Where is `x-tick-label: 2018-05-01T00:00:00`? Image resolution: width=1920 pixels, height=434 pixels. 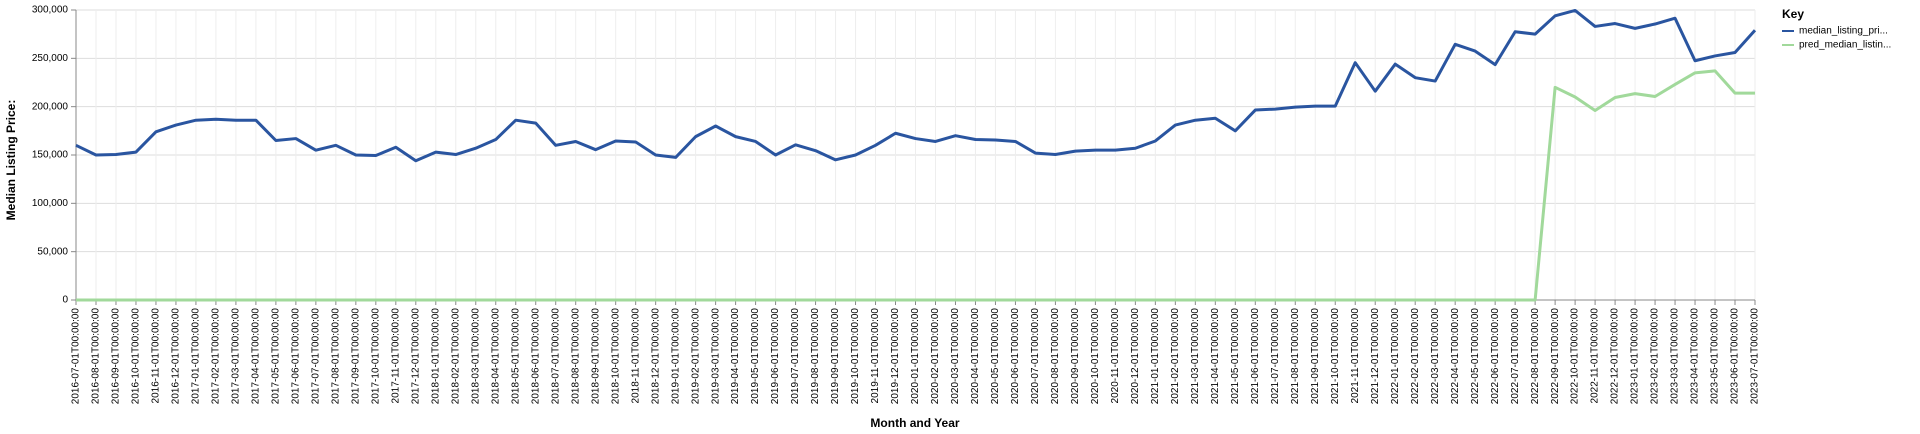
x-tick-label: 2018-05-01T00:00:00 is located at coordinates (515, 356).